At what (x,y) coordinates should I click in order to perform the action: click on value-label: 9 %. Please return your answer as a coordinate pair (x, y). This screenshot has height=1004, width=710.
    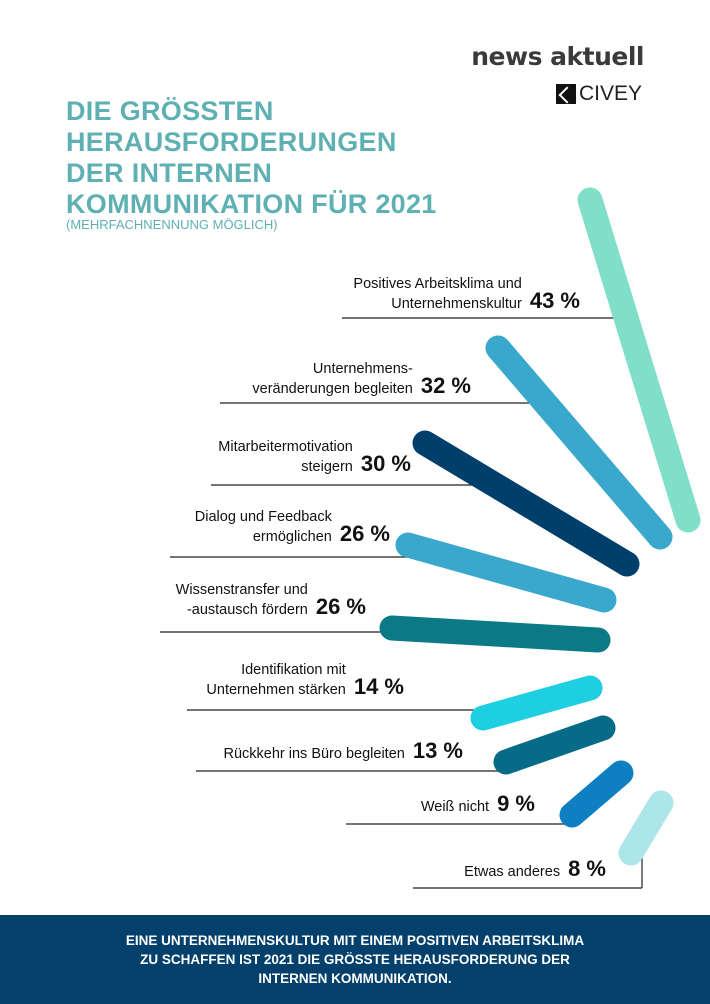
    Looking at the image, I should click on (516, 803).